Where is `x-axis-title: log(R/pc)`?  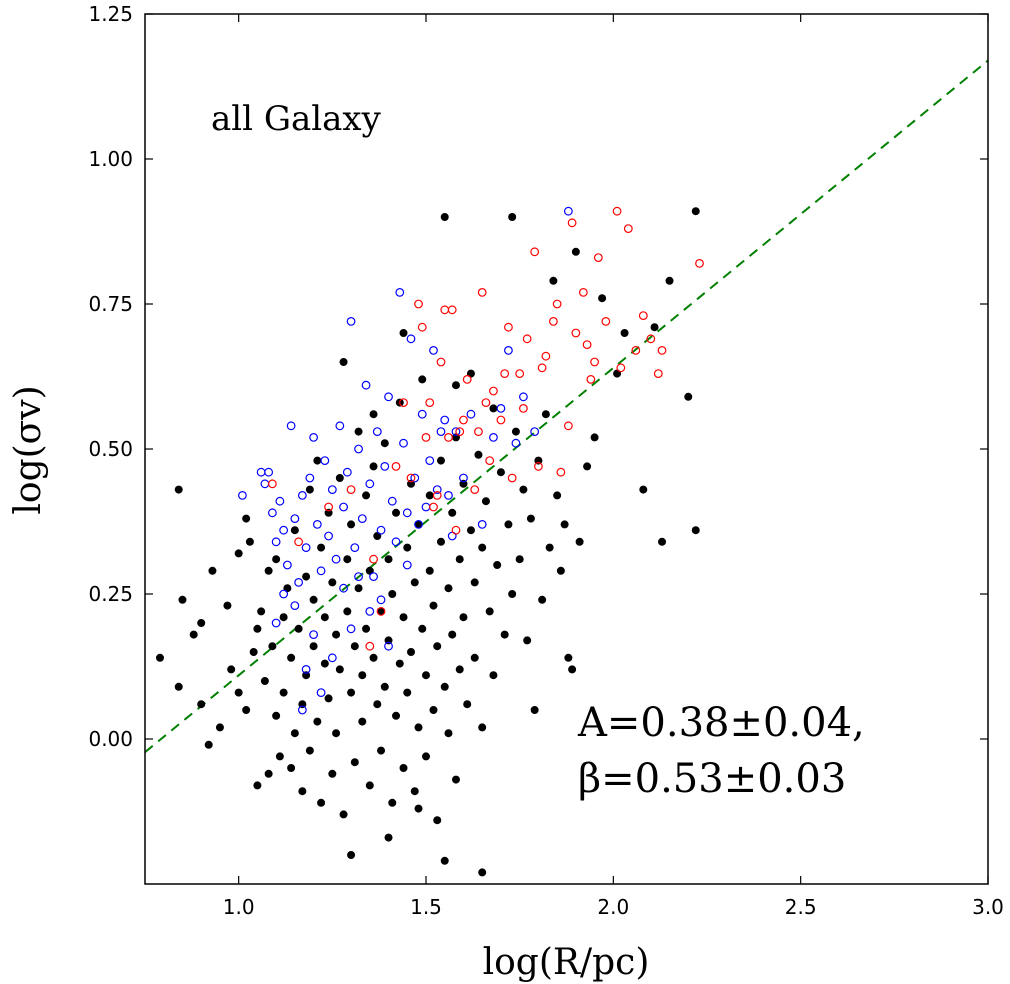 x-axis-title: log(R/pc) is located at coordinates (566, 962).